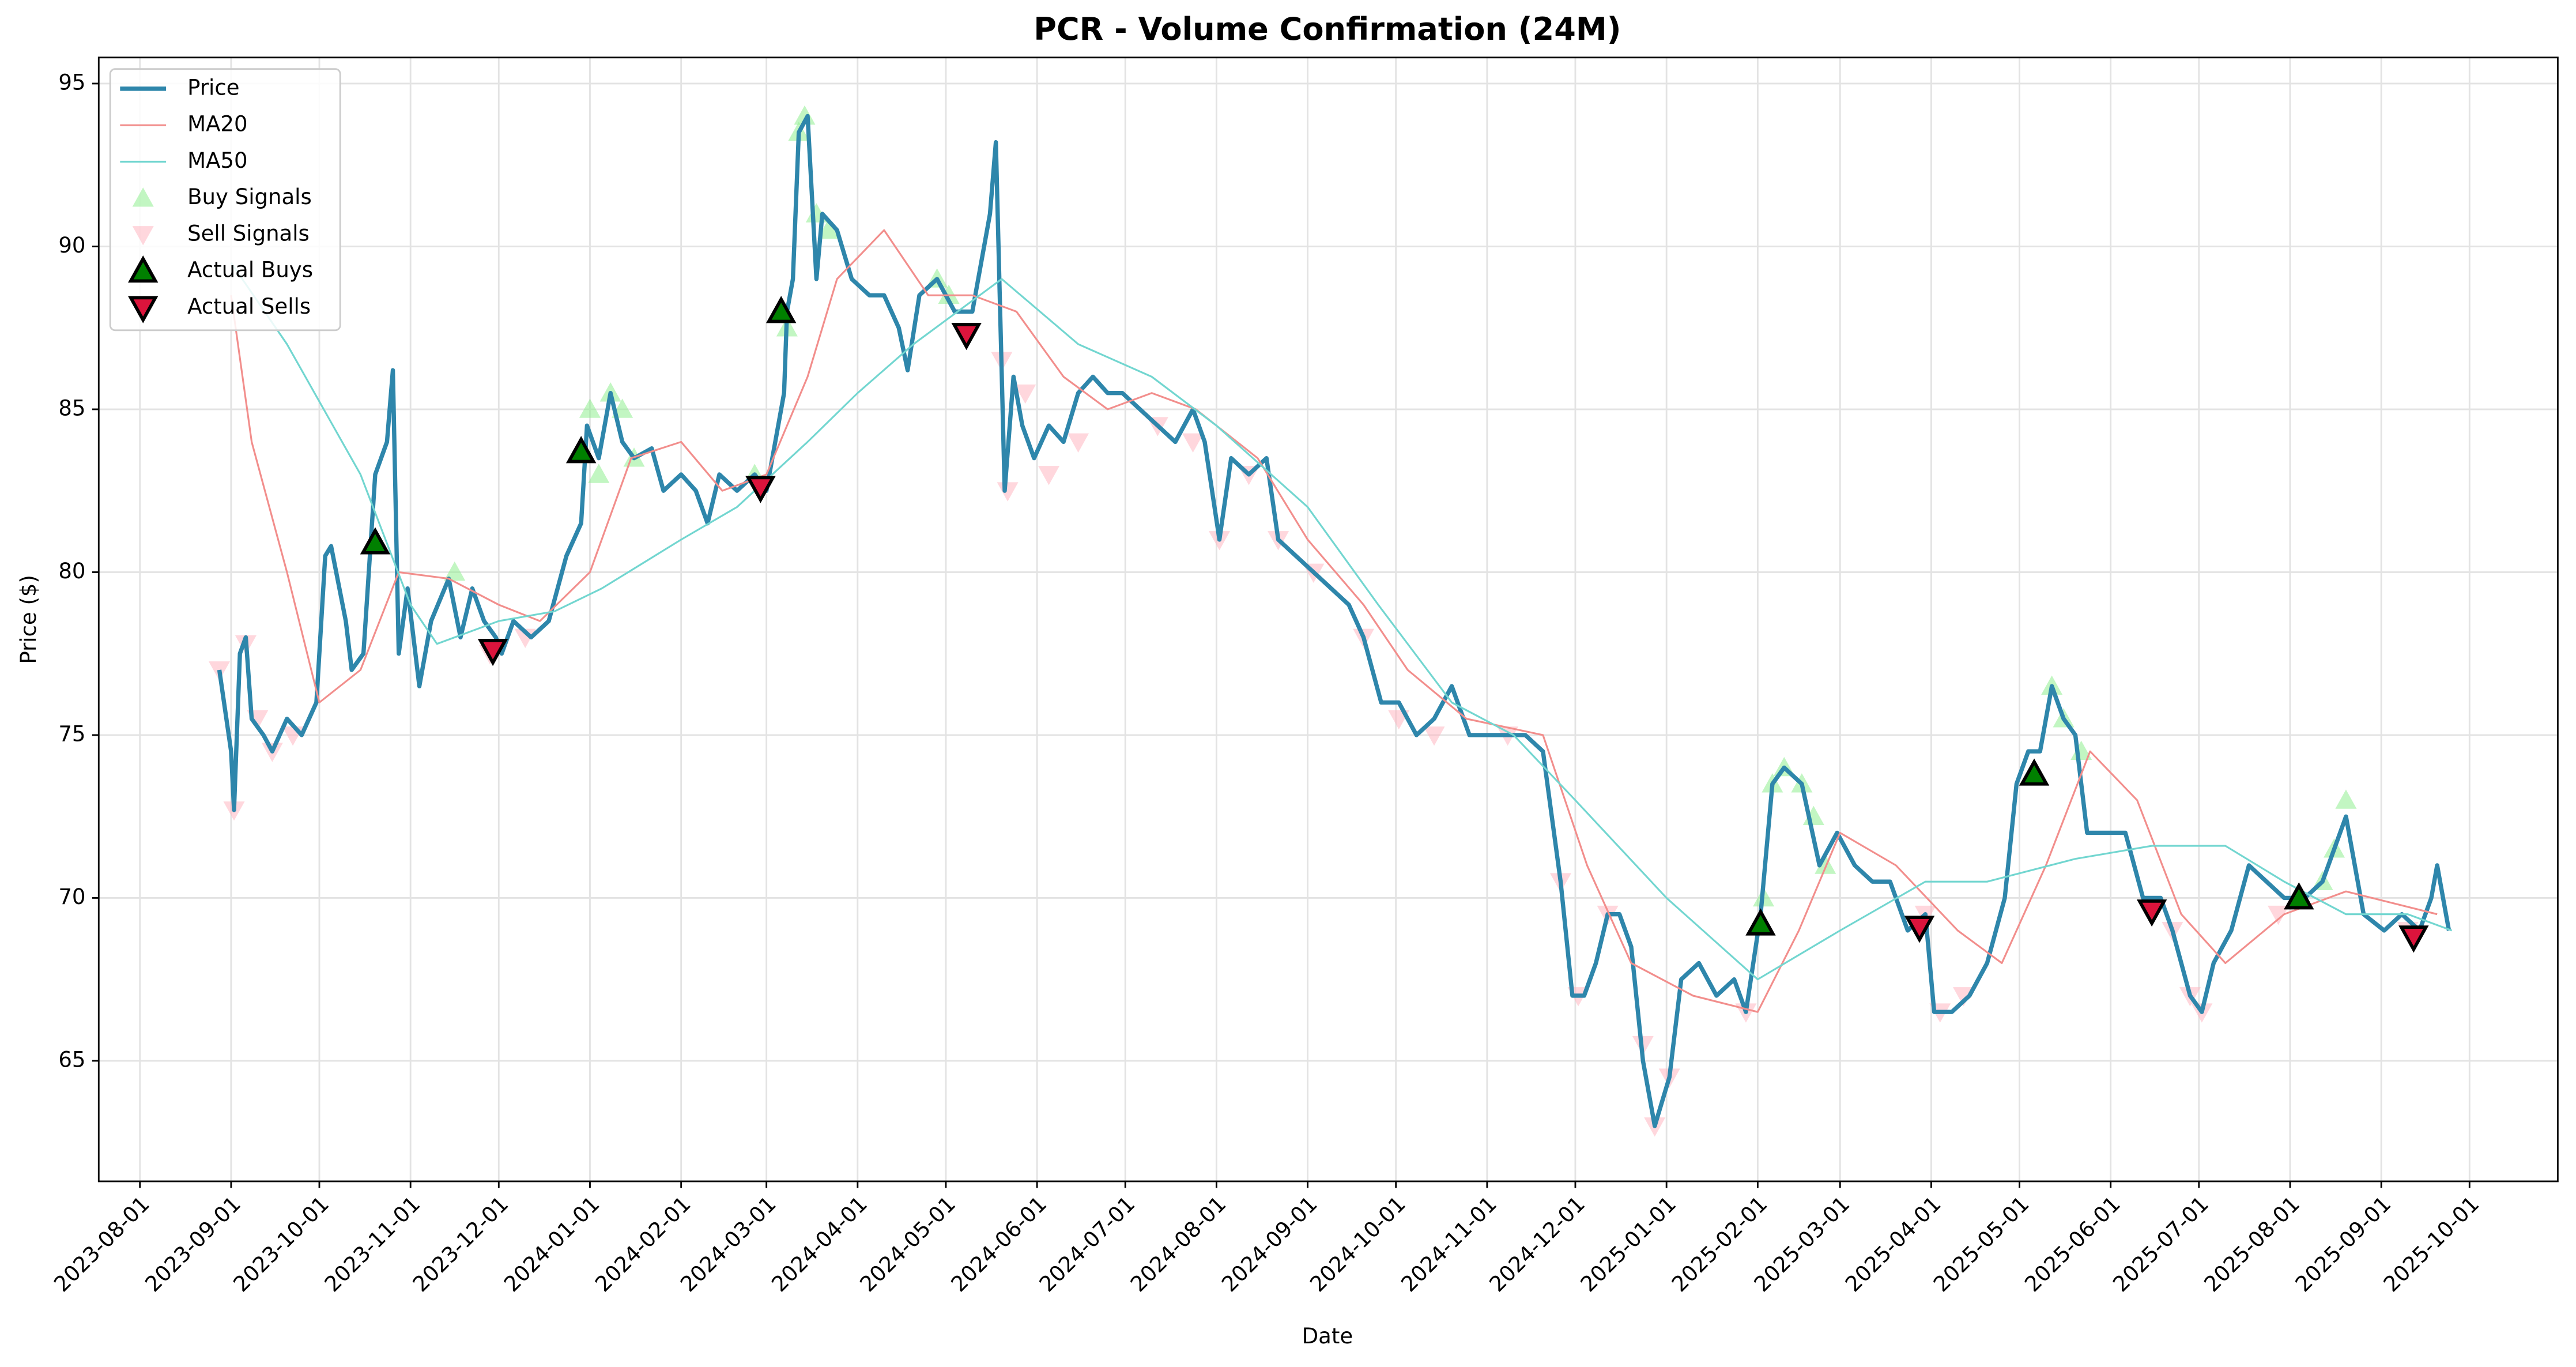 Image resolution: width=2576 pixels, height=1367 pixels. I want to click on legend-box, so click(225, 200).